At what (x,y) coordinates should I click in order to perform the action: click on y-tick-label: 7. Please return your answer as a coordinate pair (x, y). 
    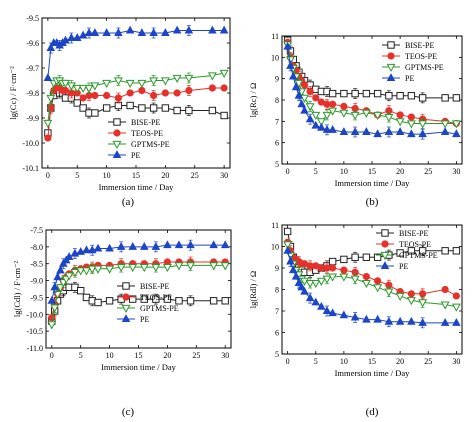
    Looking at the image, I should click on (277, 121).